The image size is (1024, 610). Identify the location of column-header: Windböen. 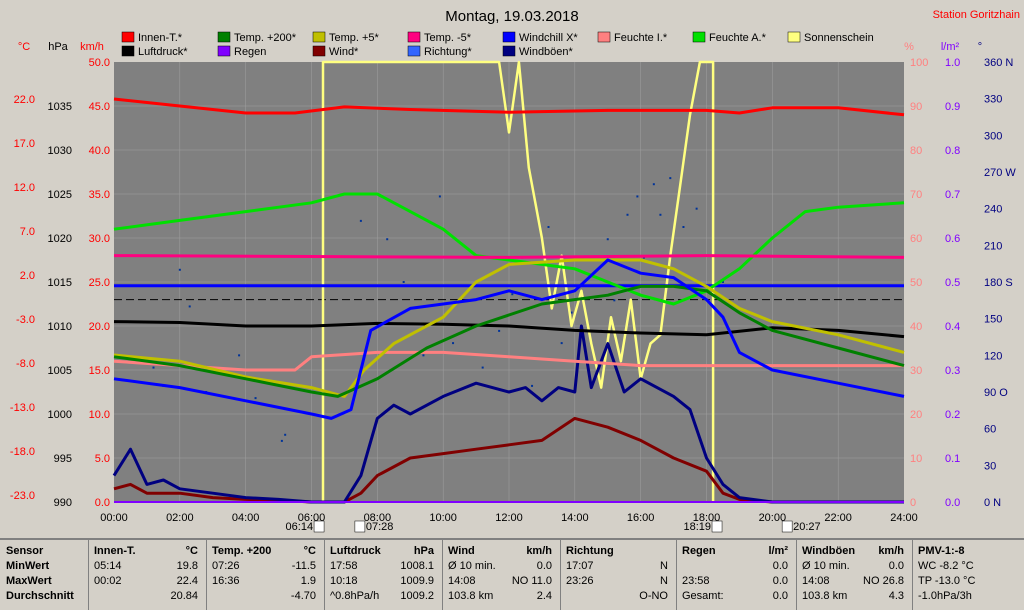
(829, 551).